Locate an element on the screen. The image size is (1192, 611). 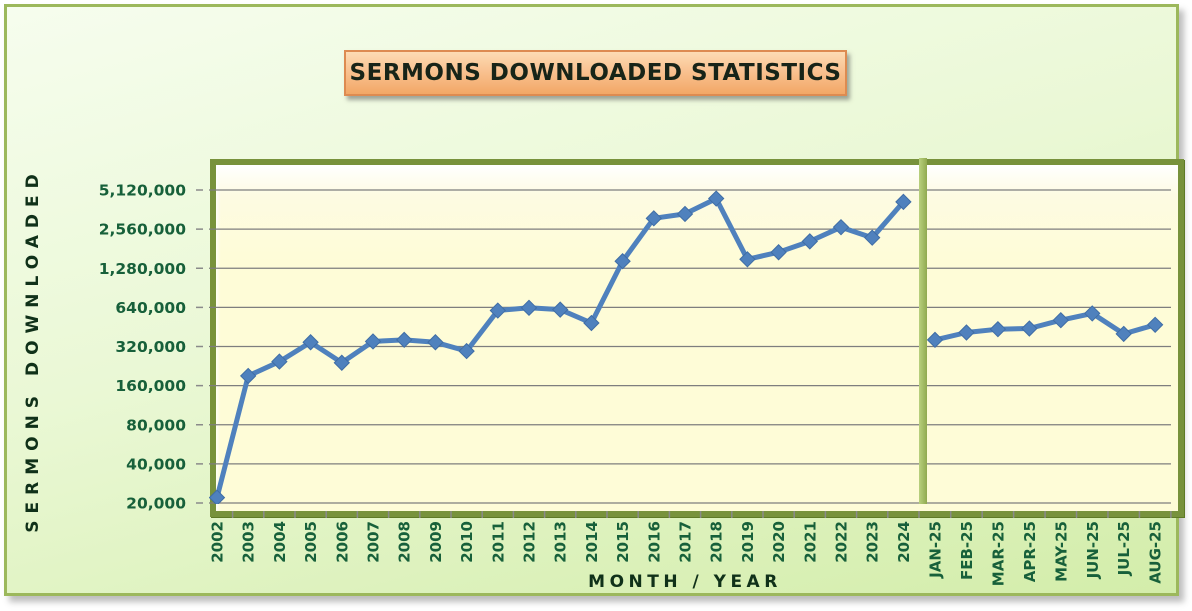
y-axis-title: SERMONS DOWNLOADED is located at coordinates (33, 349).